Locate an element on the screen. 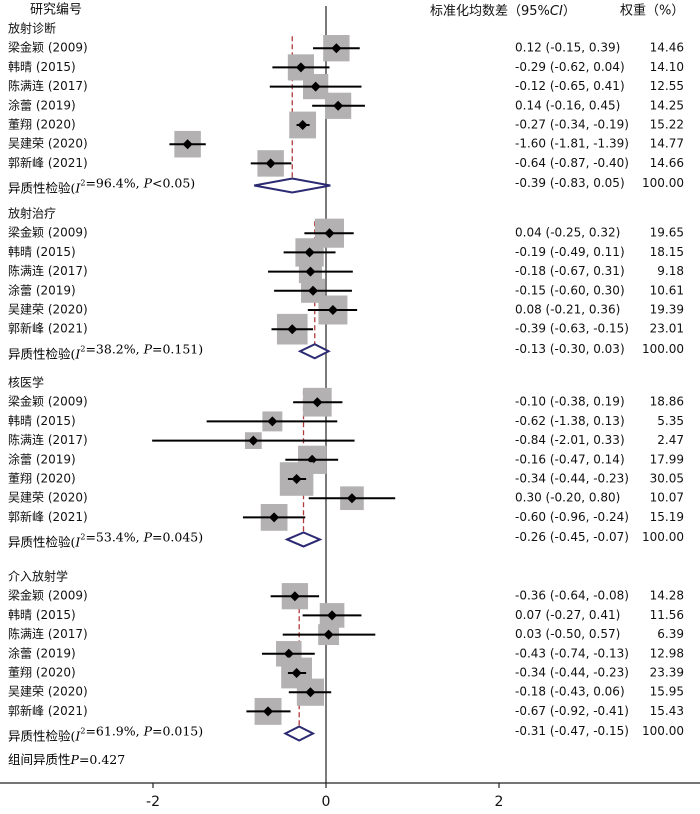 The height and width of the screenshot is (814, 700). ci-value: -0.18 (-0.43, 0.06) is located at coordinates (570, 692).